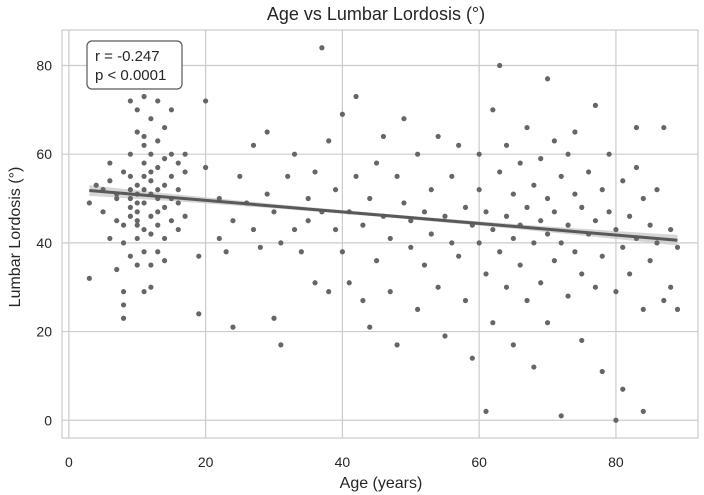  I want to click on annotation-p-value: p < 0.0001, so click(130, 75).